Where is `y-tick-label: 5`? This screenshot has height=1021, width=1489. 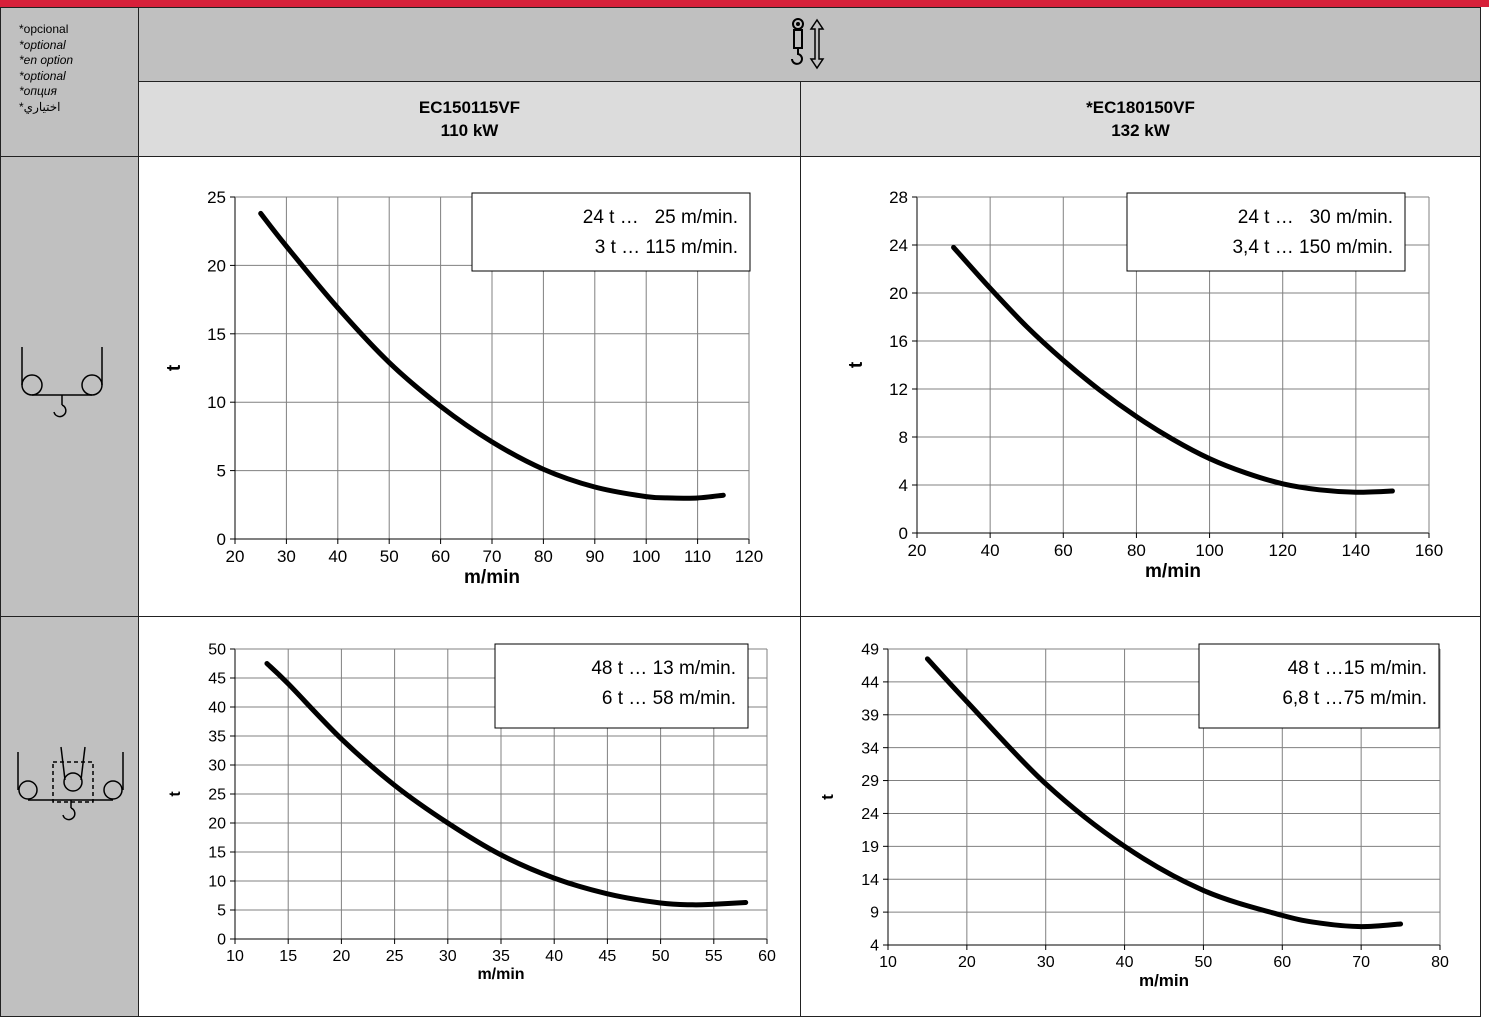
y-tick-label: 5 is located at coordinates (221, 471).